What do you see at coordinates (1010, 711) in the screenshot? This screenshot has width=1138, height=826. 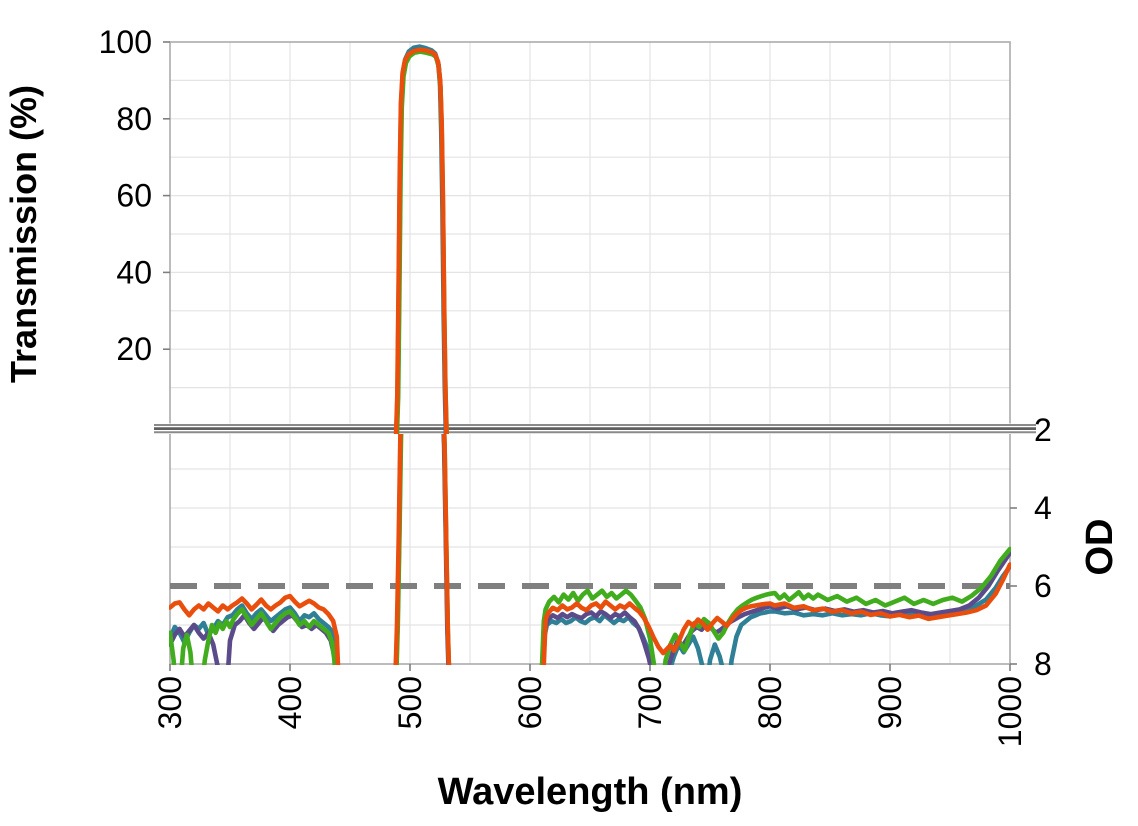 I see `x-tick-label: 1000` at bounding box center [1010, 711].